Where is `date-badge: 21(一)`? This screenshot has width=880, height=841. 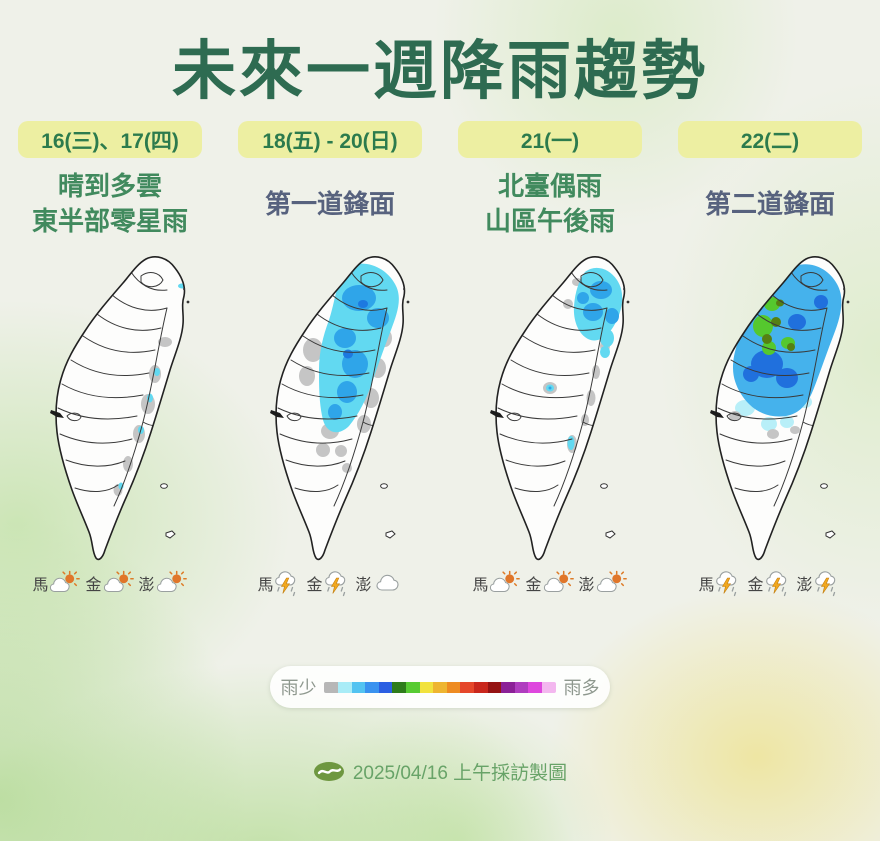
date-badge: 21(一) is located at coordinates (550, 140).